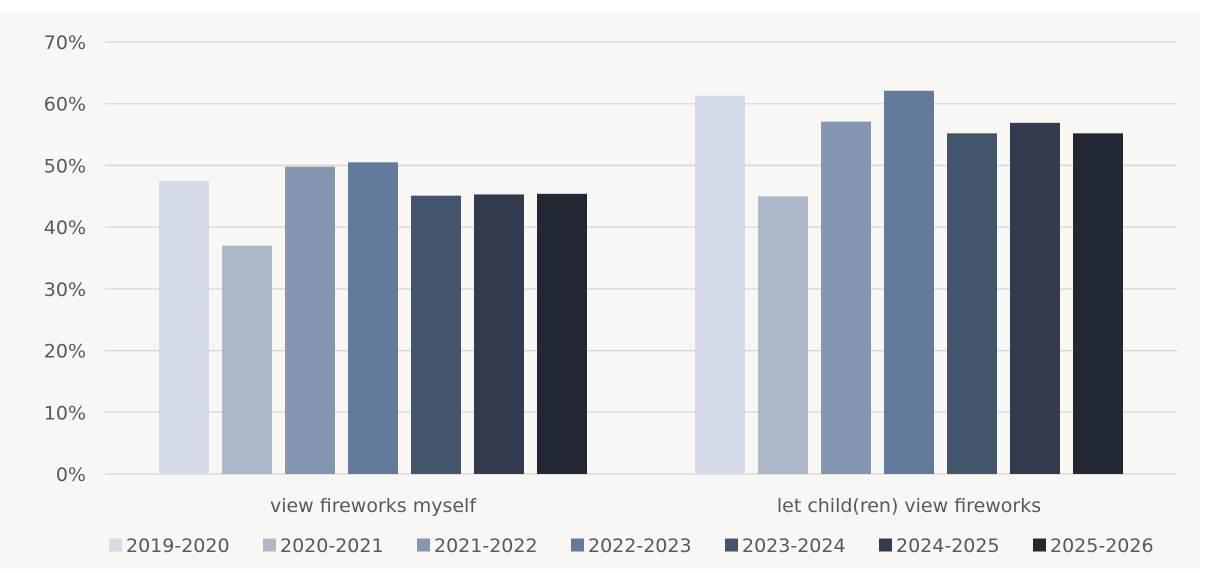 This screenshot has height=573, width=1206. I want to click on y-tick-label: 60%, so click(65, 105).